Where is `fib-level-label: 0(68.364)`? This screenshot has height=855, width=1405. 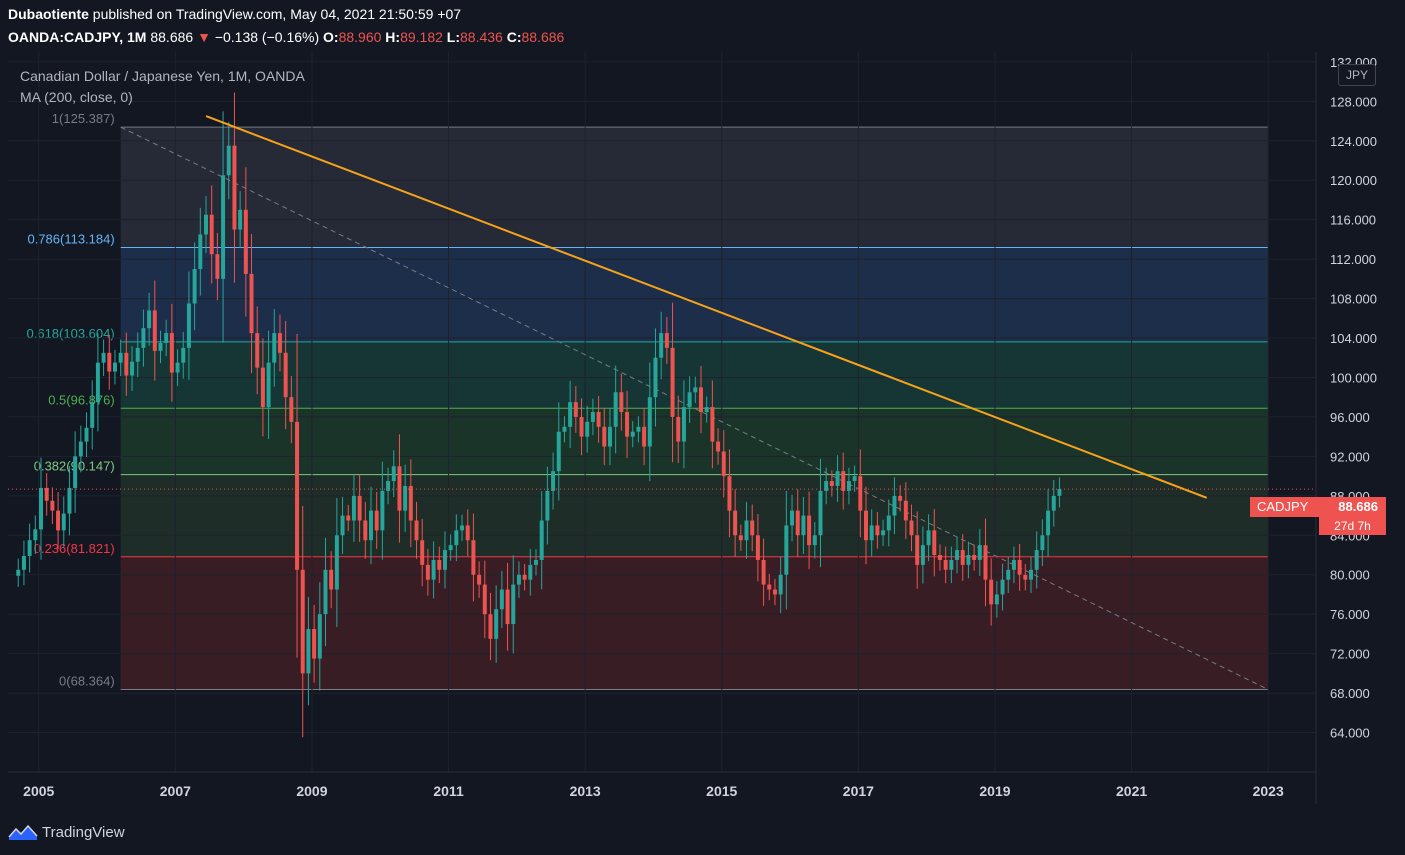
fib-level-label: 0(68.364) is located at coordinates (87, 681).